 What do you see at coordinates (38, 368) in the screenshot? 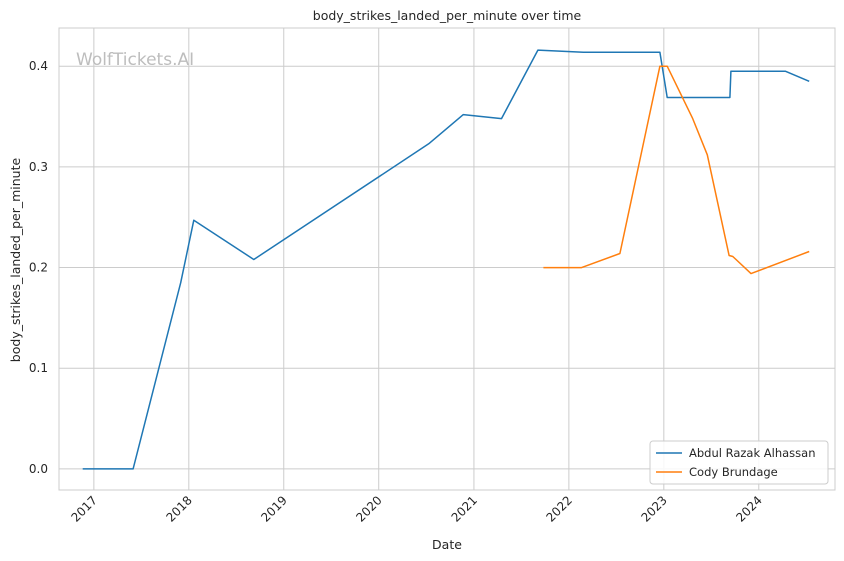
I see `y-tick-label: 0.1` at bounding box center [38, 368].